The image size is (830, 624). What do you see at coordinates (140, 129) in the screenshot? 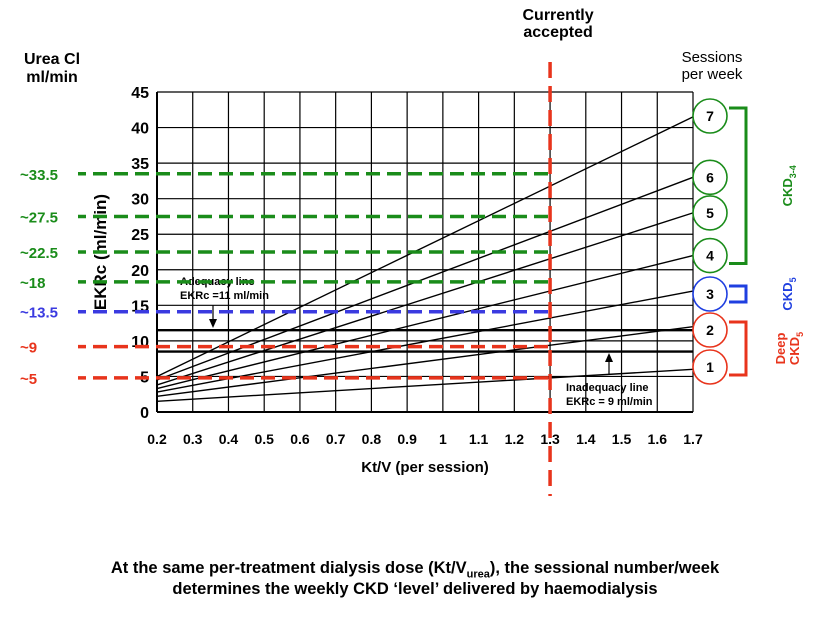
I see `y-tick-label: 40` at bounding box center [140, 129].